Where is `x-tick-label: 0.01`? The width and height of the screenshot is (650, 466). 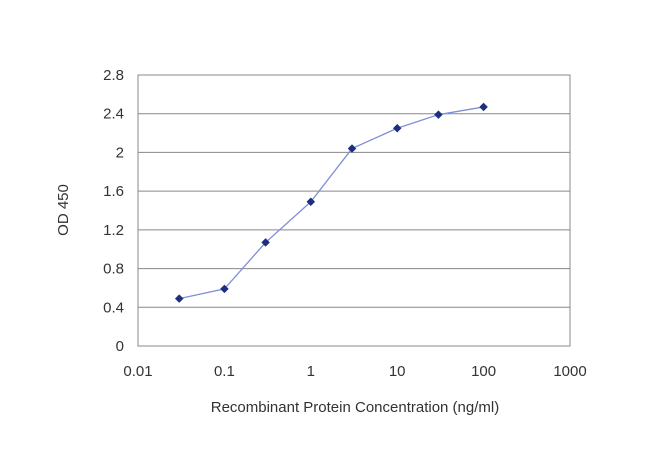
x-tick-label: 0.01 is located at coordinates (137, 371).